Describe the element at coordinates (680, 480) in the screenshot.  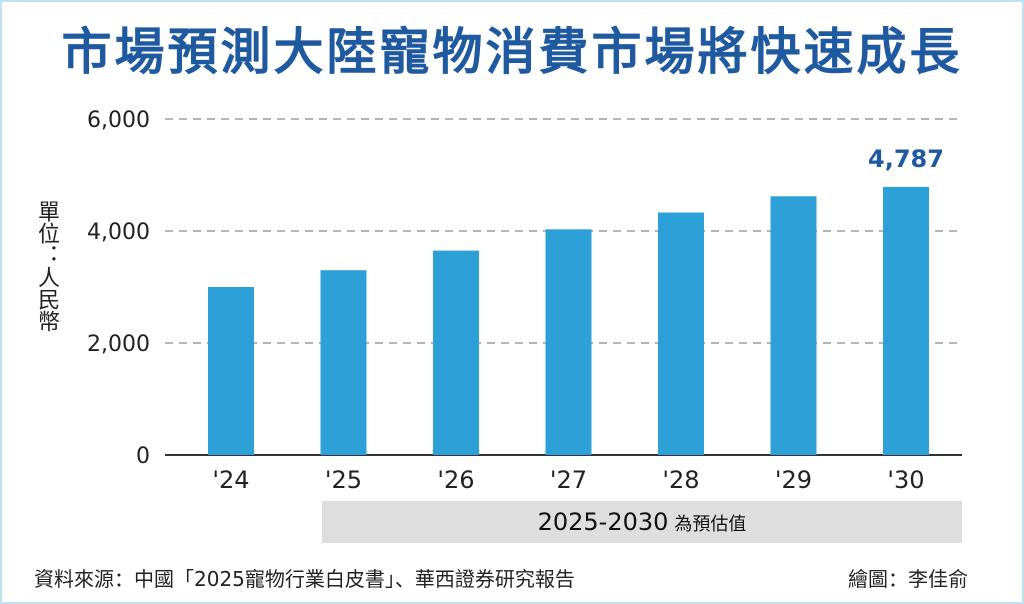
I see `x-tick-label: '28` at that location.